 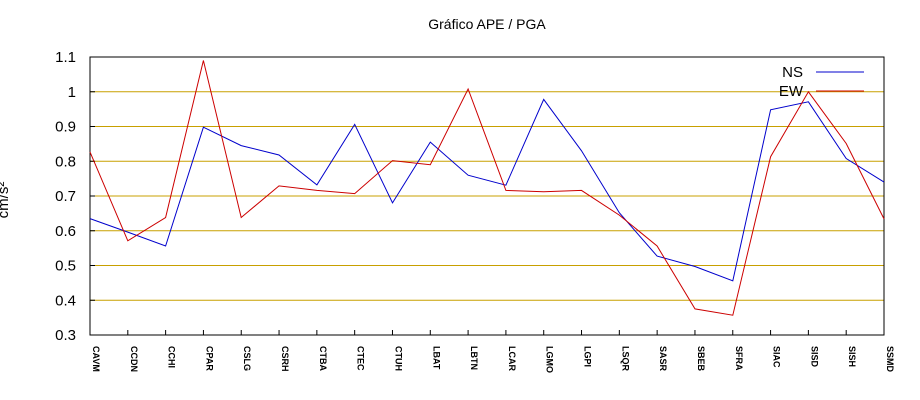 What do you see at coordinates (65, 231) in the screenshot?
I see `y-tick-label: 0.6` at bounding box center [65, 231].